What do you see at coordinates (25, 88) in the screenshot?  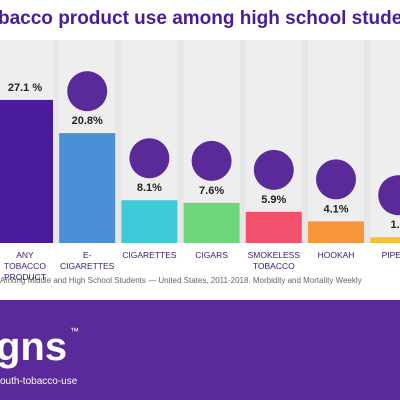 I see `value-label: 27.1 %` at bounding box center [25, 88].